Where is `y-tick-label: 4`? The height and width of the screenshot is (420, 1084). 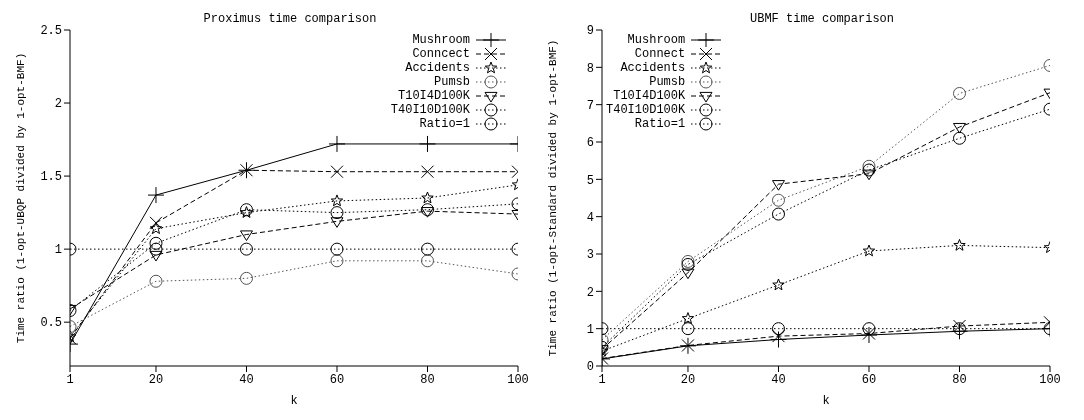 y-tick-label: 4 is located at coordinates (590, 217).